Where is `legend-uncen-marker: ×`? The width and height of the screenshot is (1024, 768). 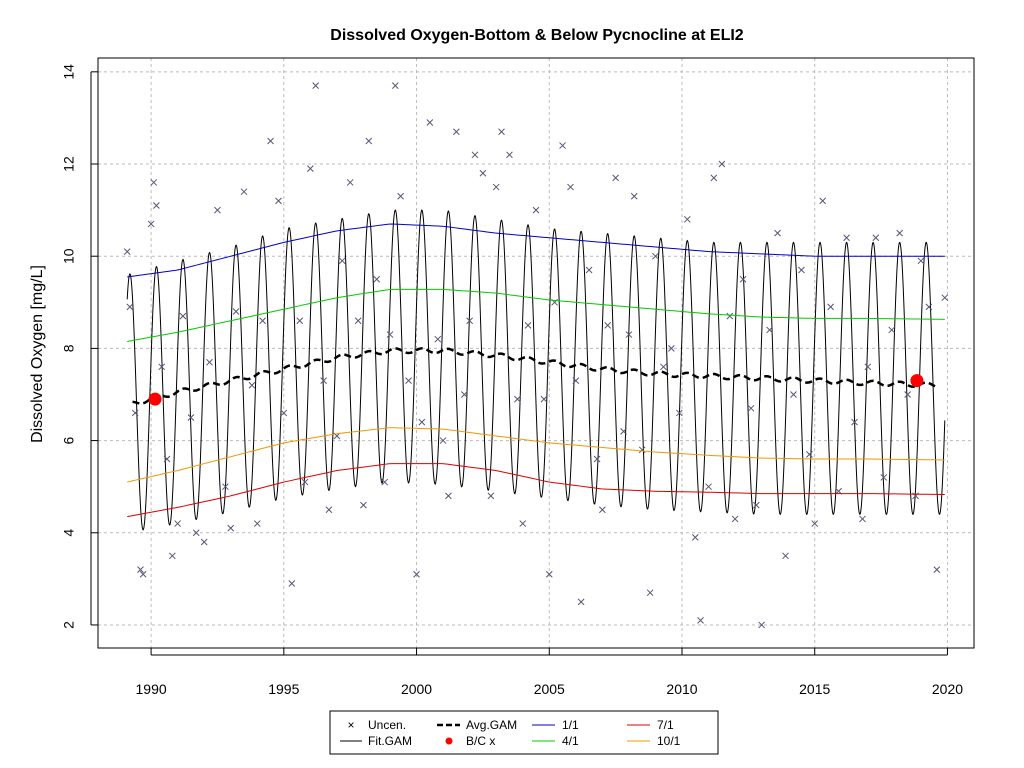
legend-uncen-marker: × is located at coordinates (350, 725).